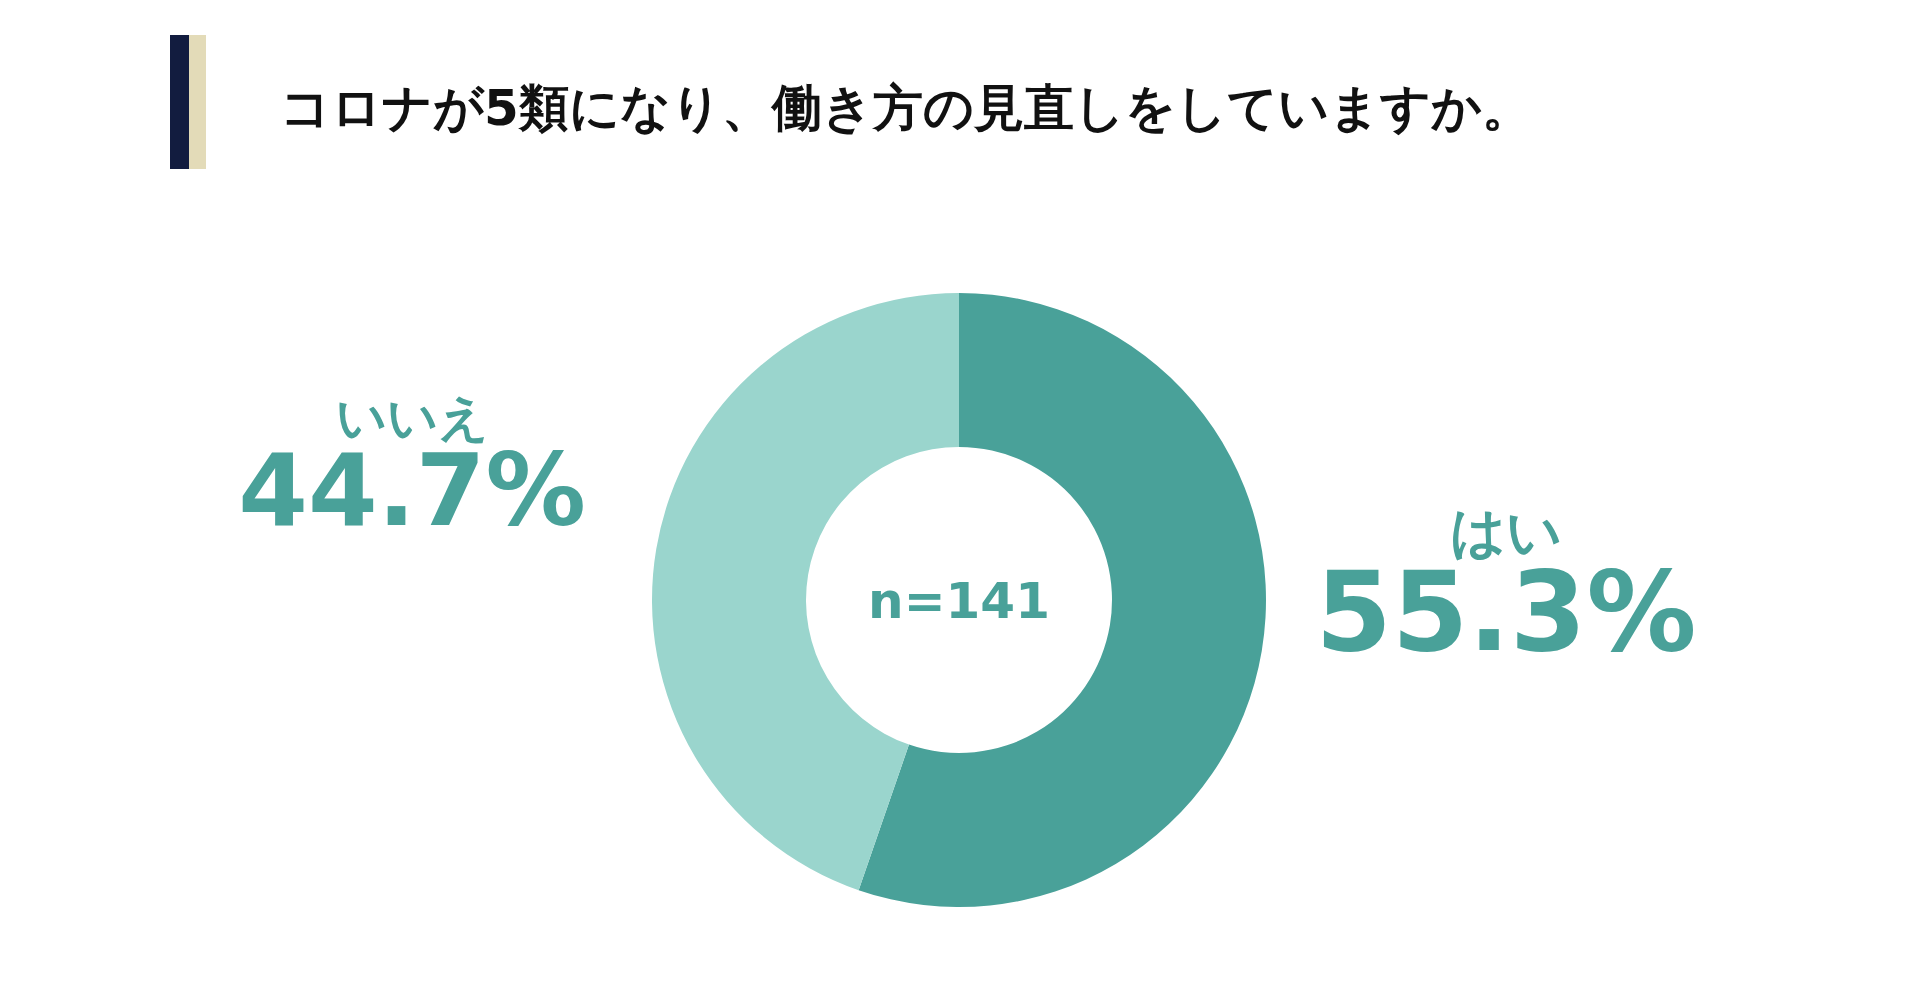 The height and width of the screenshot is (1005, 1920). What do you see at coordinates (959, 601) in the screenshot?
I see `text: n=141` at bounding box center [959, 601].